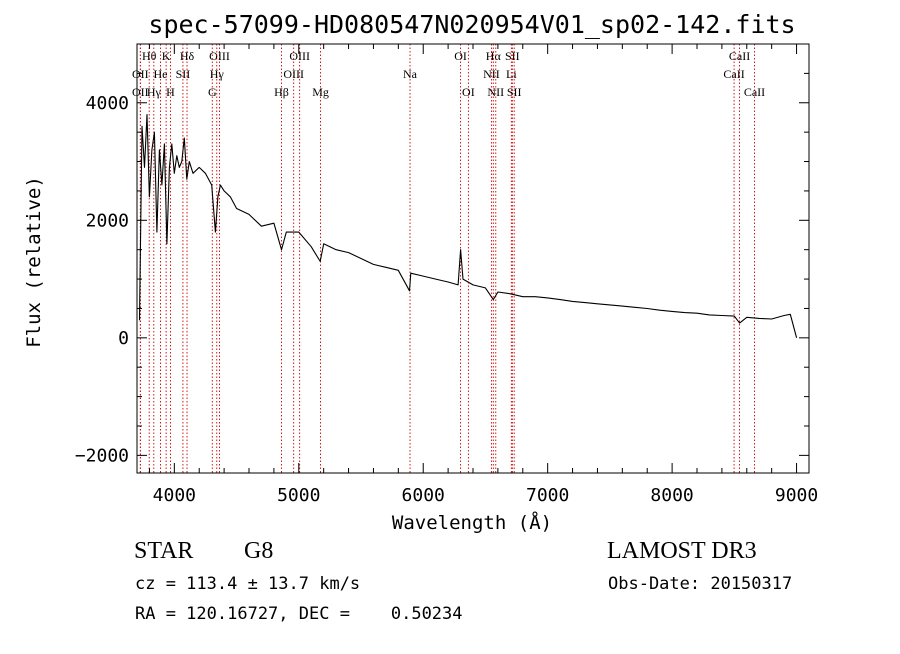  What do you see at coordinates (491, 74) in the screenshot?
I see `line-label-21: NII` at bounding box center [491, 74].